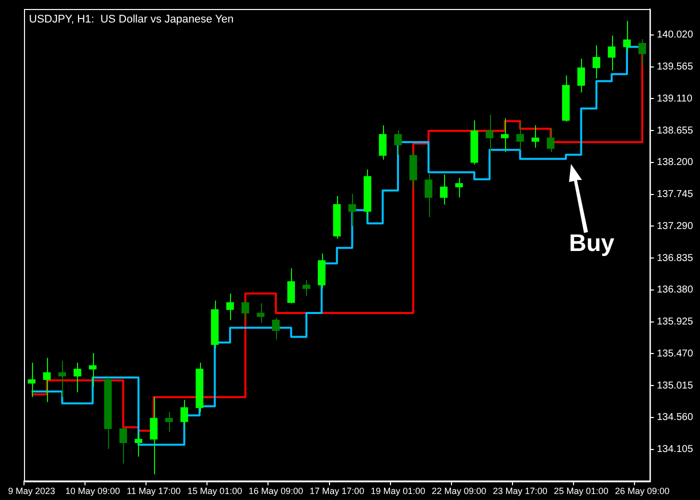 This screenshot has width=700, height=500. I want to click on x-tick-label: 15 May 01:00, so click(215, 491).